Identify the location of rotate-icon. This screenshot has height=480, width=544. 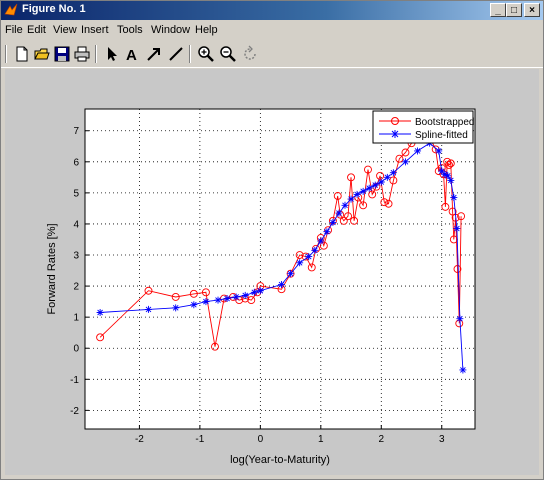
(250, 54).